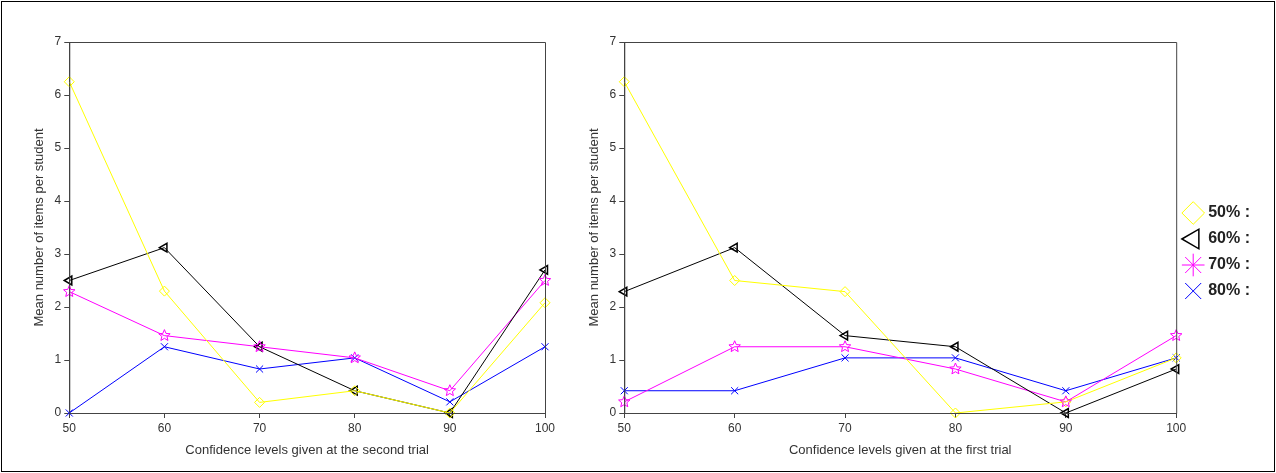  I want to click on legend-label: 60% :, so click(1229, 238).